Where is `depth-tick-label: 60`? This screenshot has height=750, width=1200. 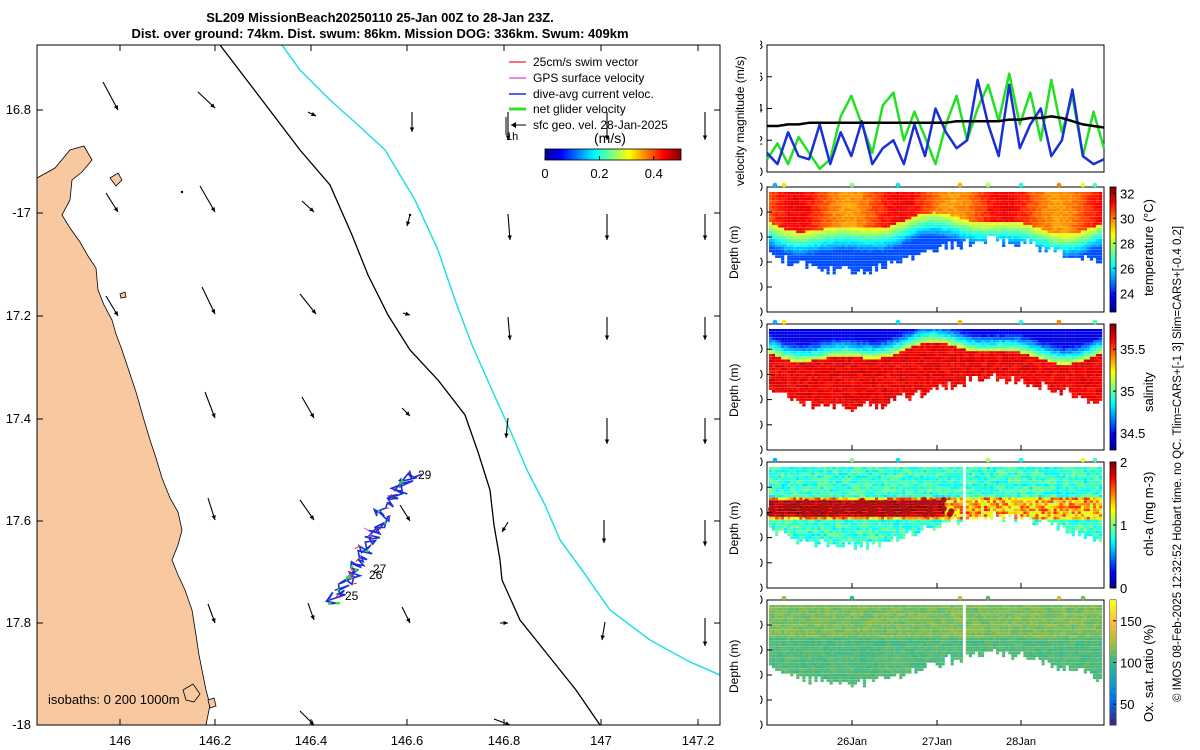 depth-tick-label: 60 is located at coordinates (761, 262).